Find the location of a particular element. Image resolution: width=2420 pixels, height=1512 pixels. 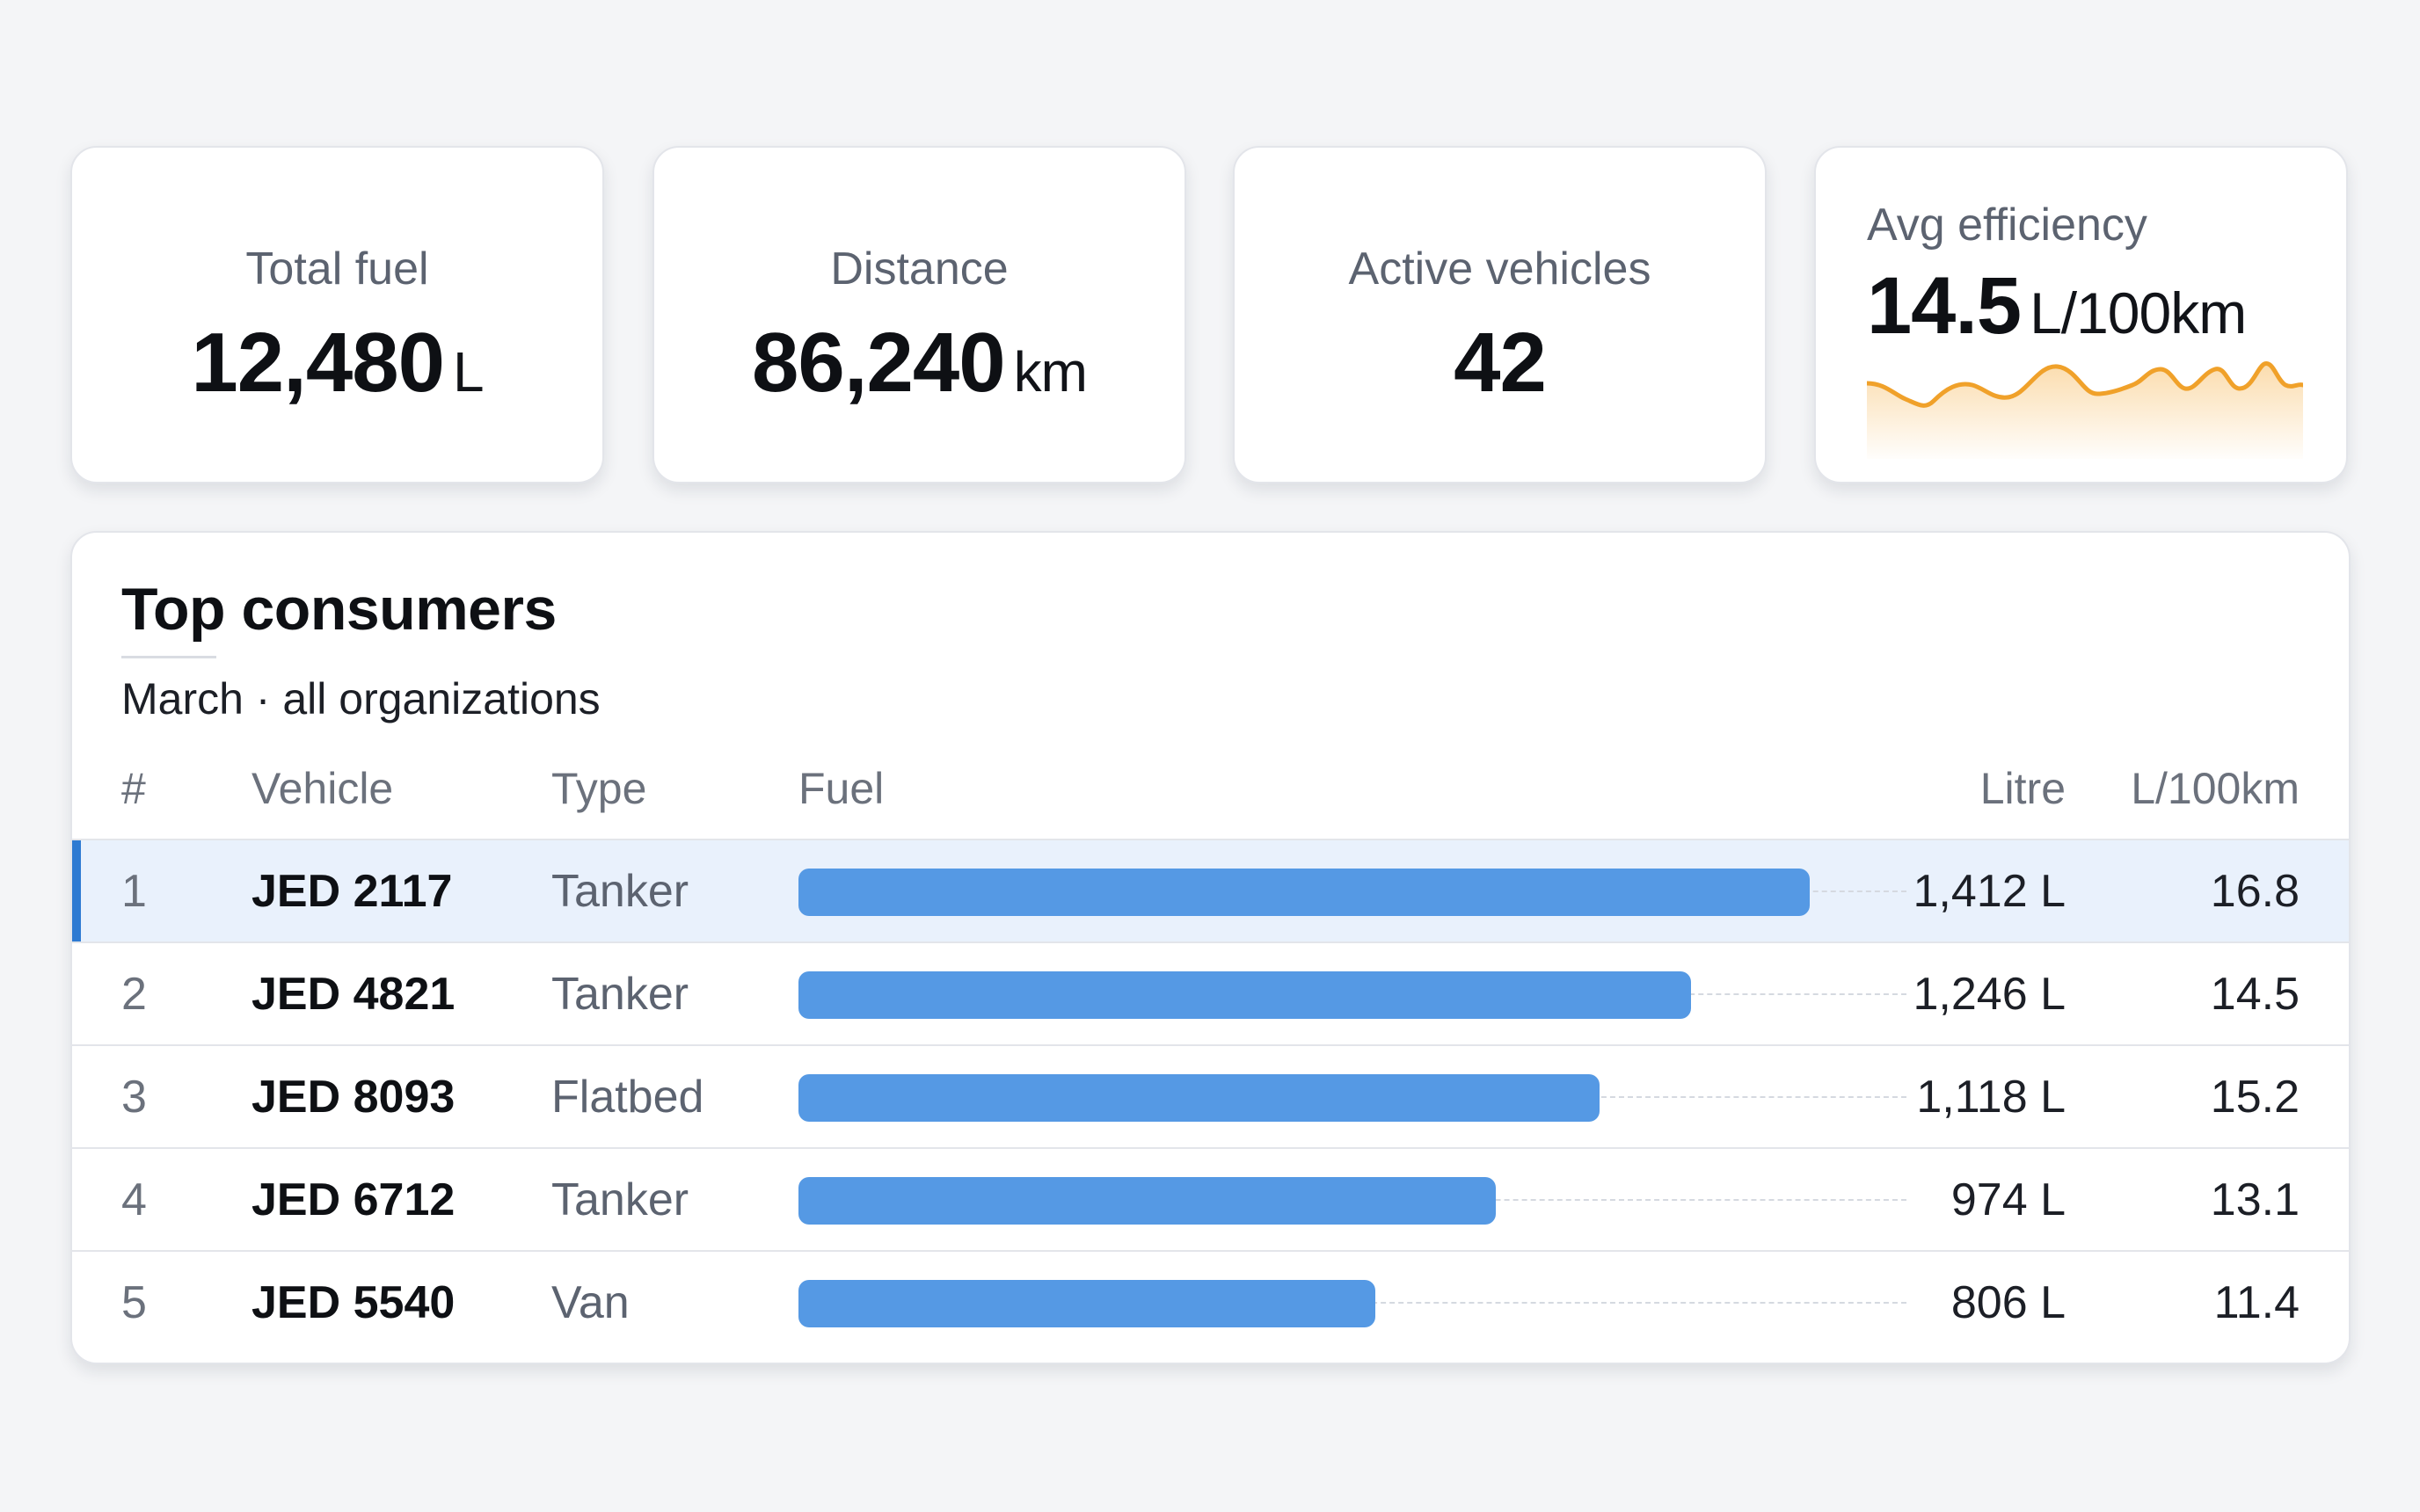

efficiency-sparkline is located at coordinates (2085, 410).